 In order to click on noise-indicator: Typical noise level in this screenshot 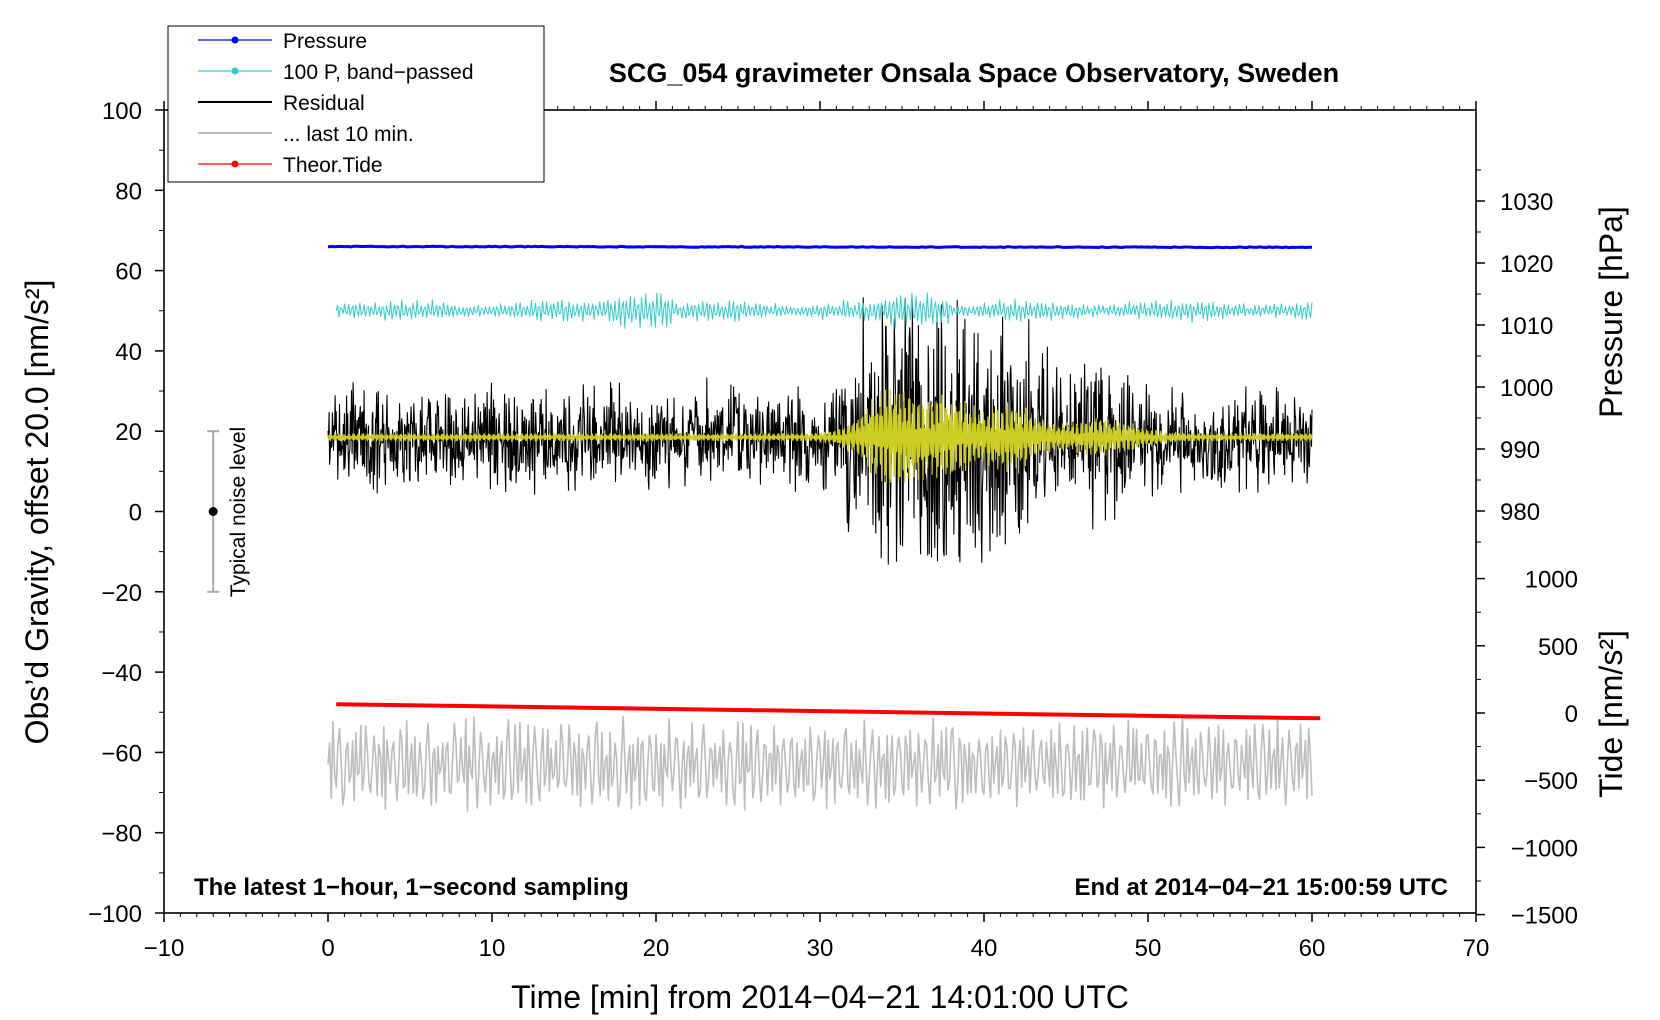, I will do `click(228, 512)`.